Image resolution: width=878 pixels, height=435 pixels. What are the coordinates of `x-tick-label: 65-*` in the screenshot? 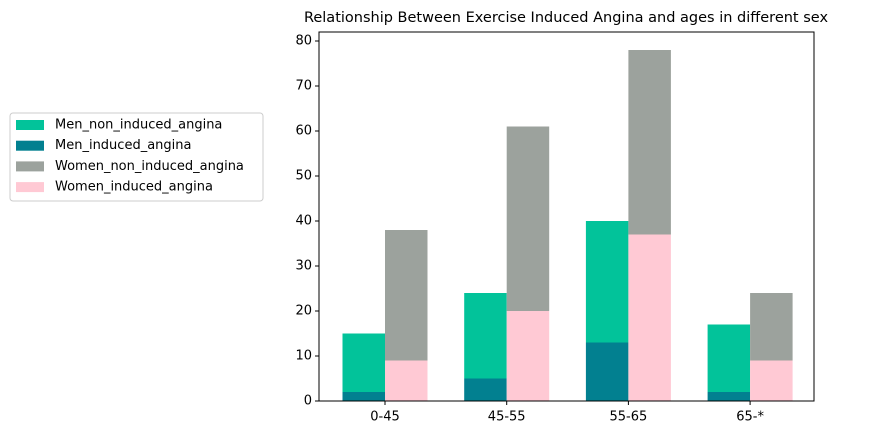 It's located at (750, 417).